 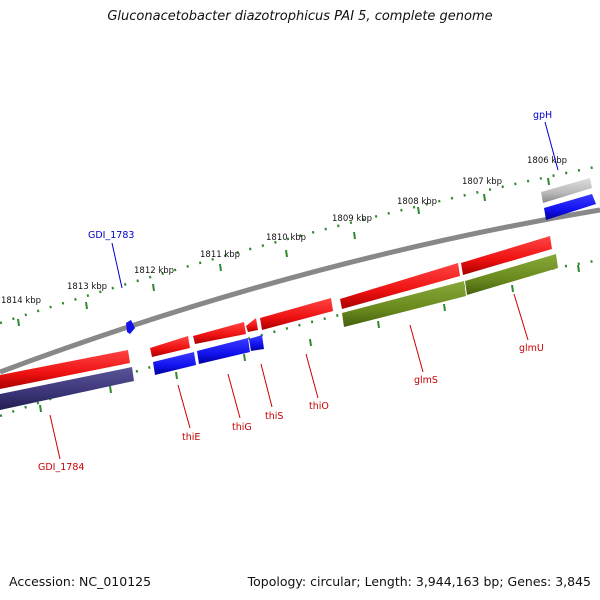 What do you see at coordinates (426, 380) in the screenshot?
I see `gene-label-glmS: glmS` at bounding box center [426, 380].